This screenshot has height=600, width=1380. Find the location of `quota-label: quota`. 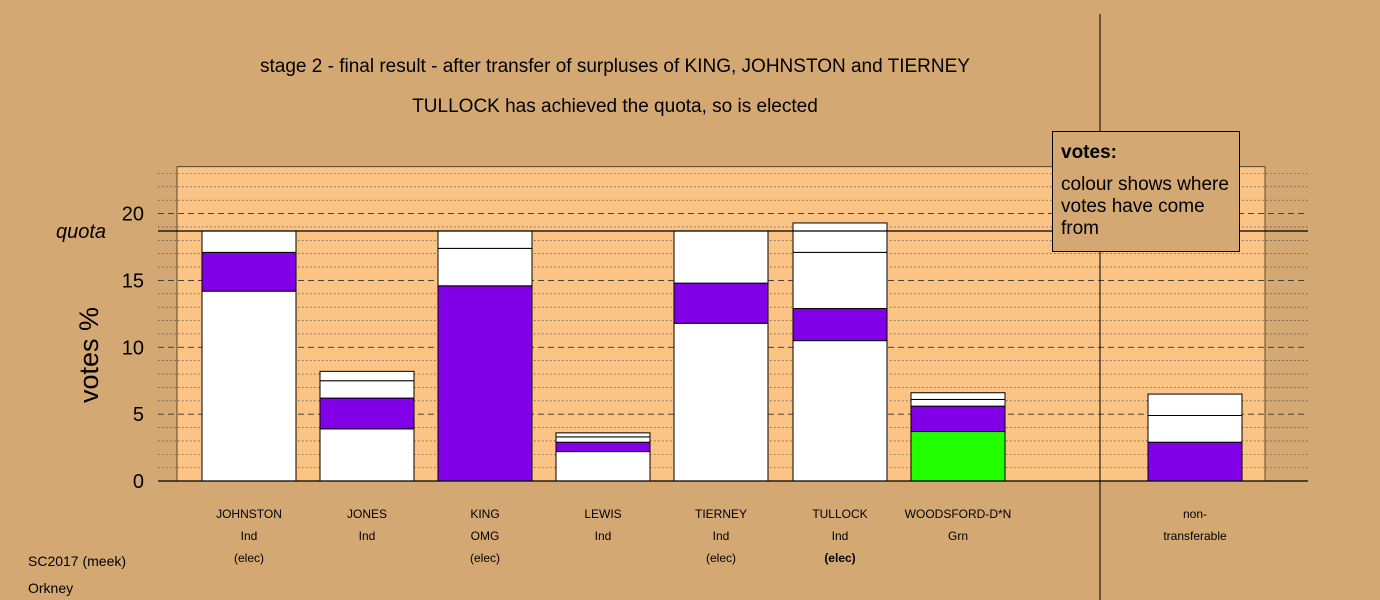

quota-label: quota is located at coordinates (81, 232).